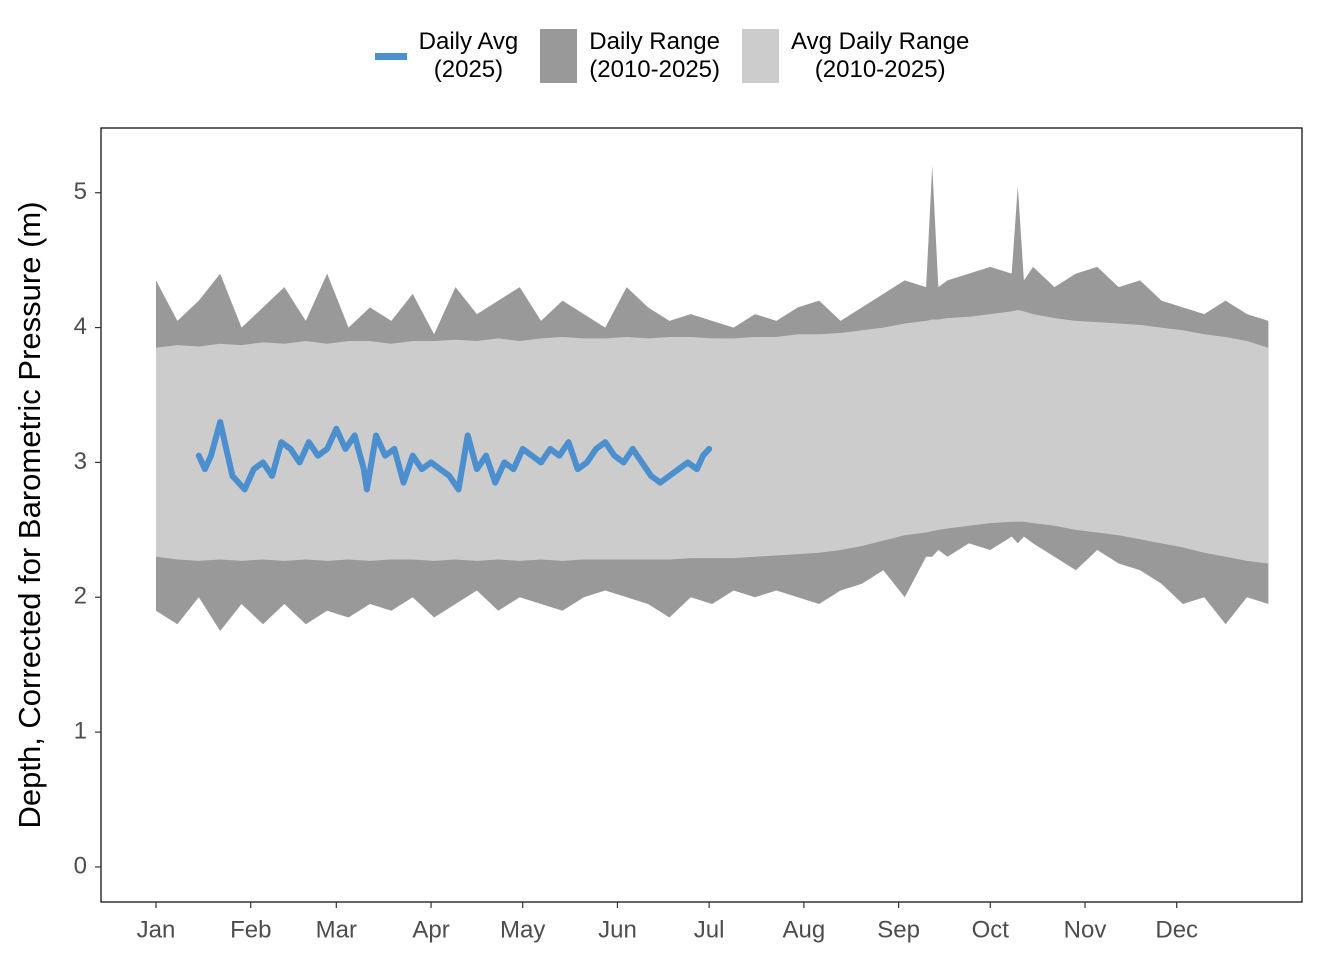 The height and width of the screenshot is (960, 1344). I want to click on x-tick-label: Jan, so click(156, 929).